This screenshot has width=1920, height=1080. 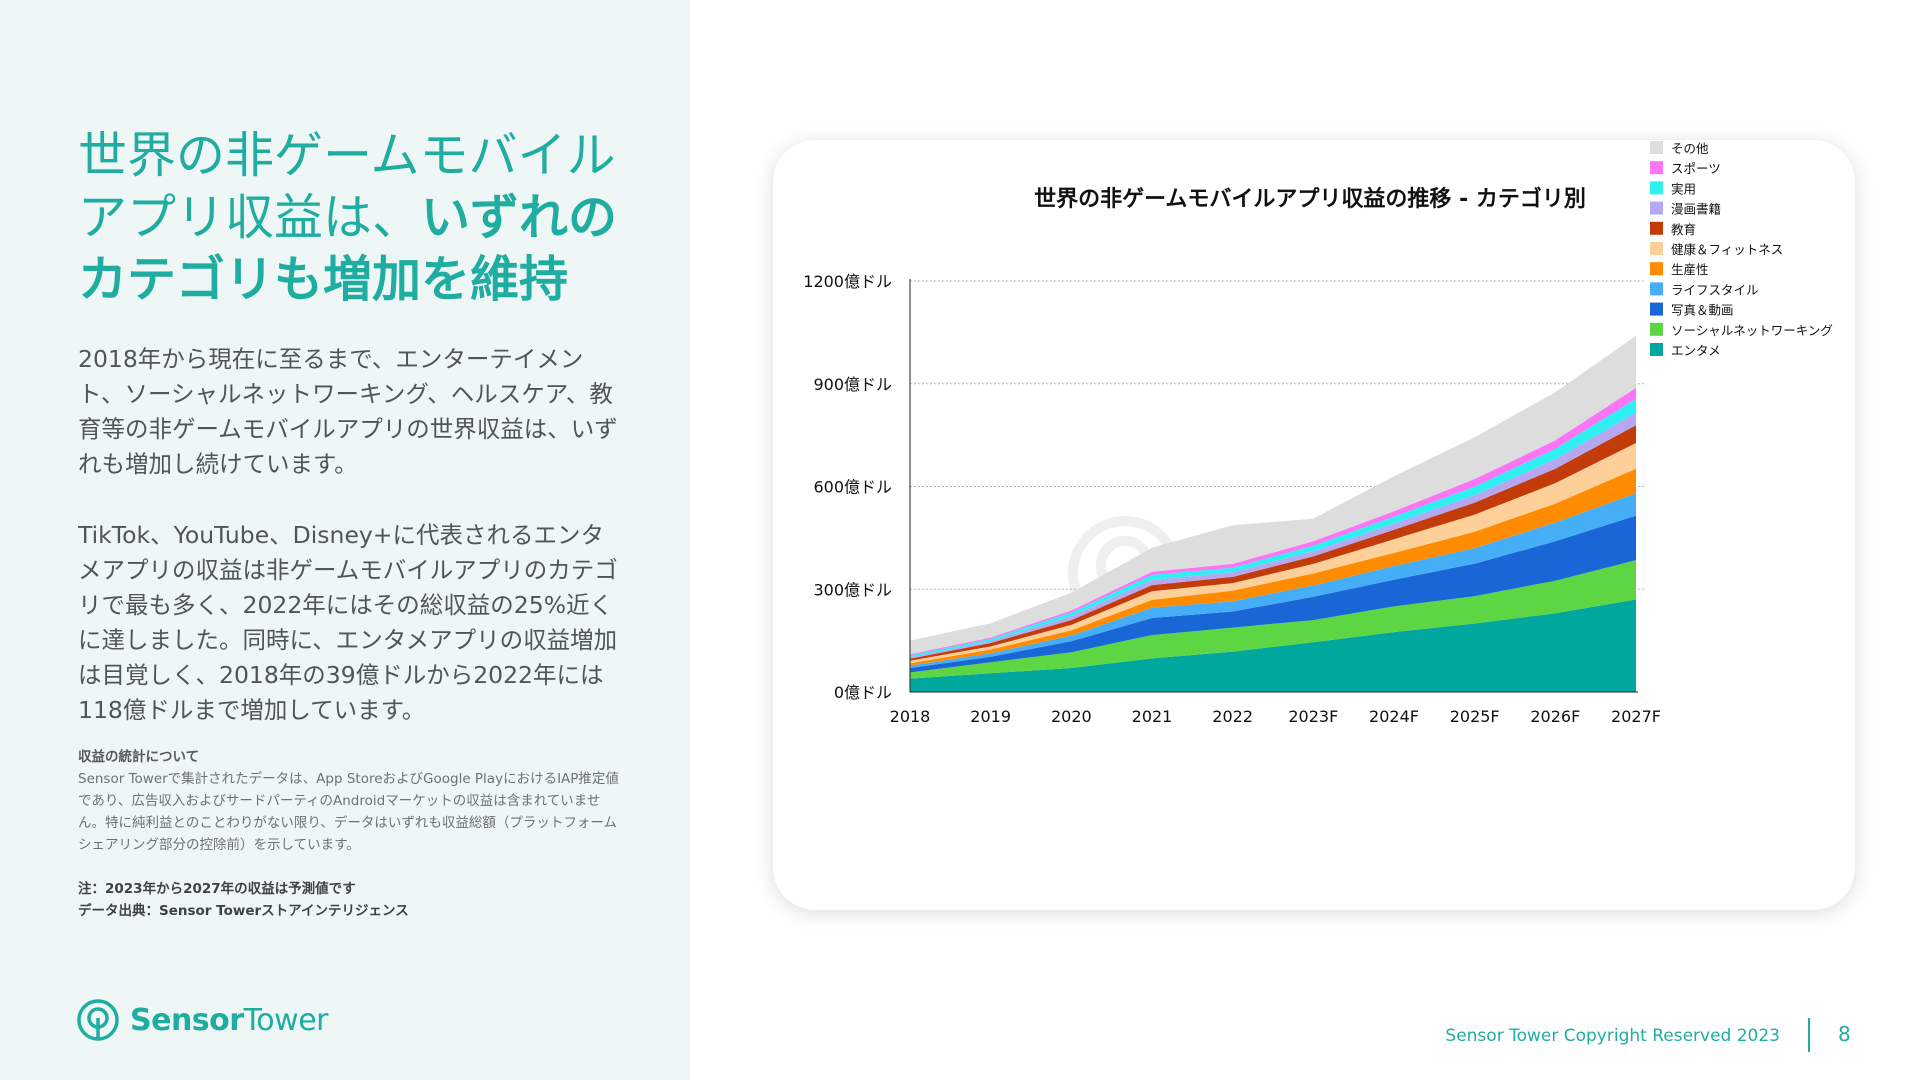 What do you see at coordinates (1475, 716) in the screenshot?
I see `x-tick-label: 2025F` at bounding box center [1475, 716].